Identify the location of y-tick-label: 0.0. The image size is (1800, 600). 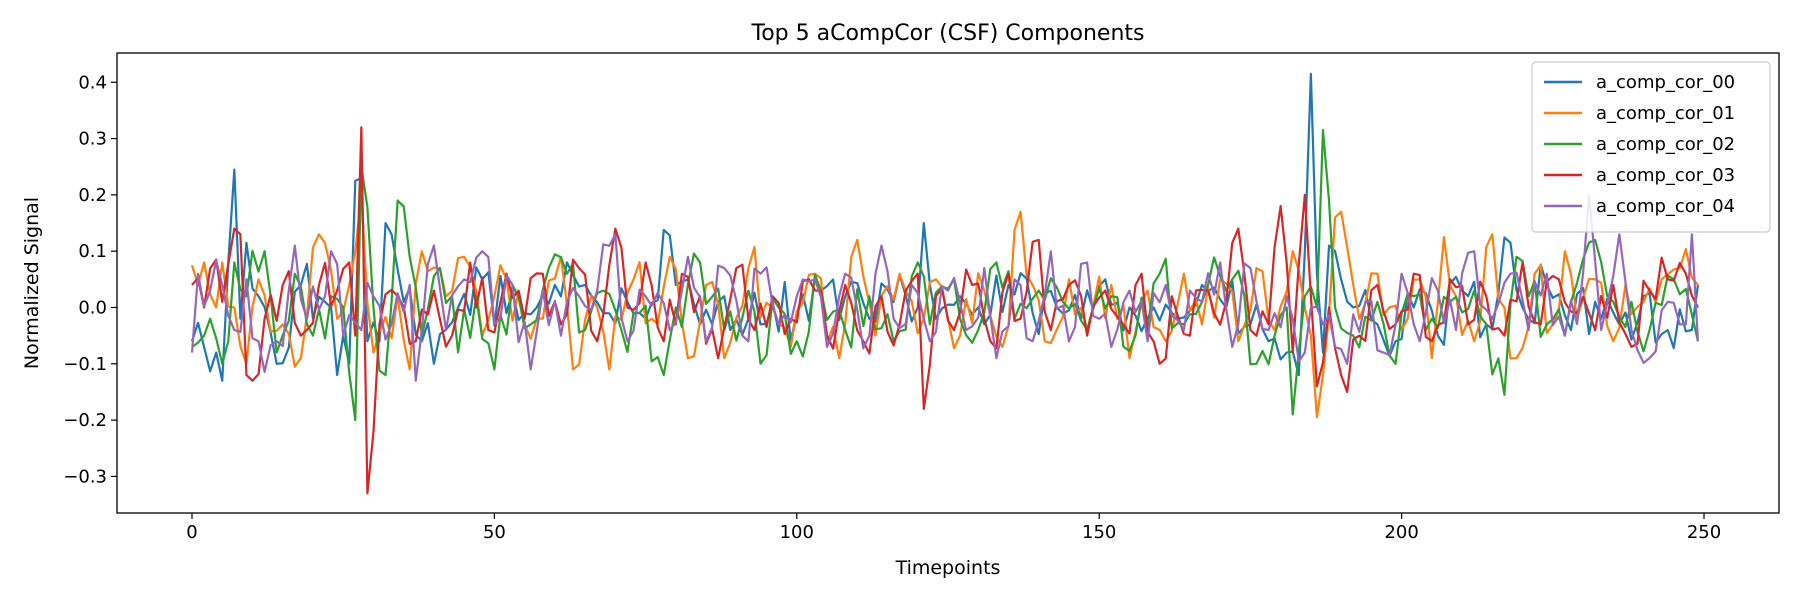
(92, 307).